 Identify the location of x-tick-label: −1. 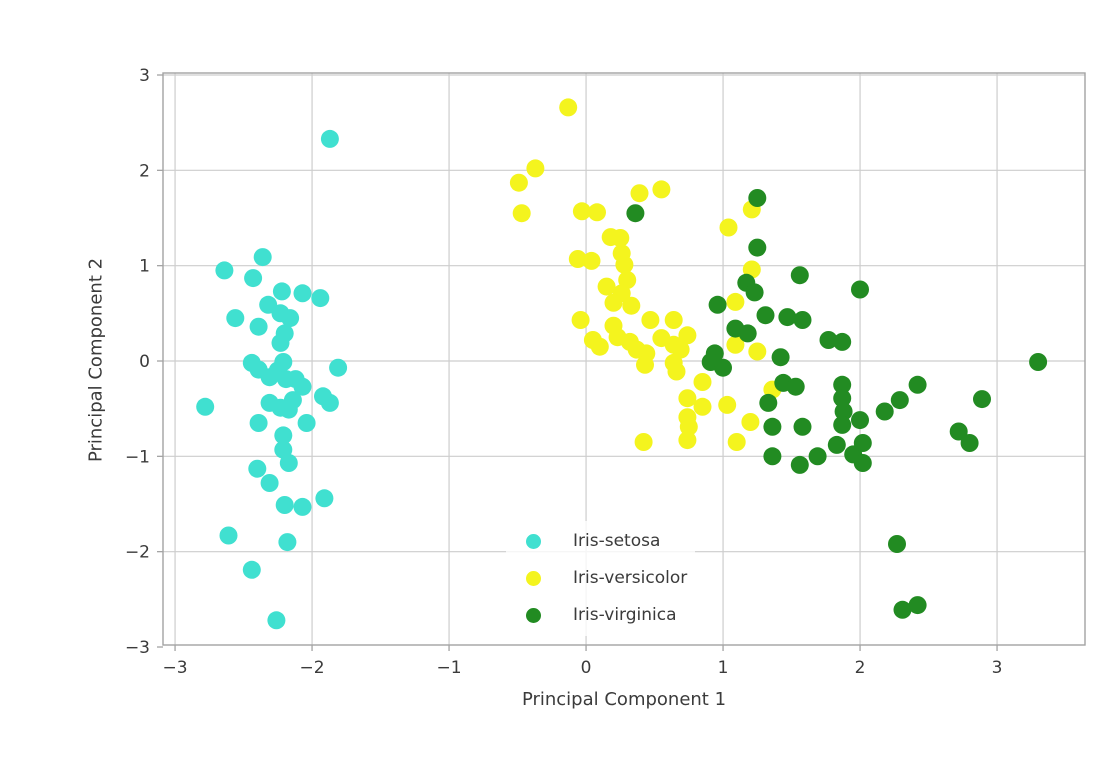
(449, 668).